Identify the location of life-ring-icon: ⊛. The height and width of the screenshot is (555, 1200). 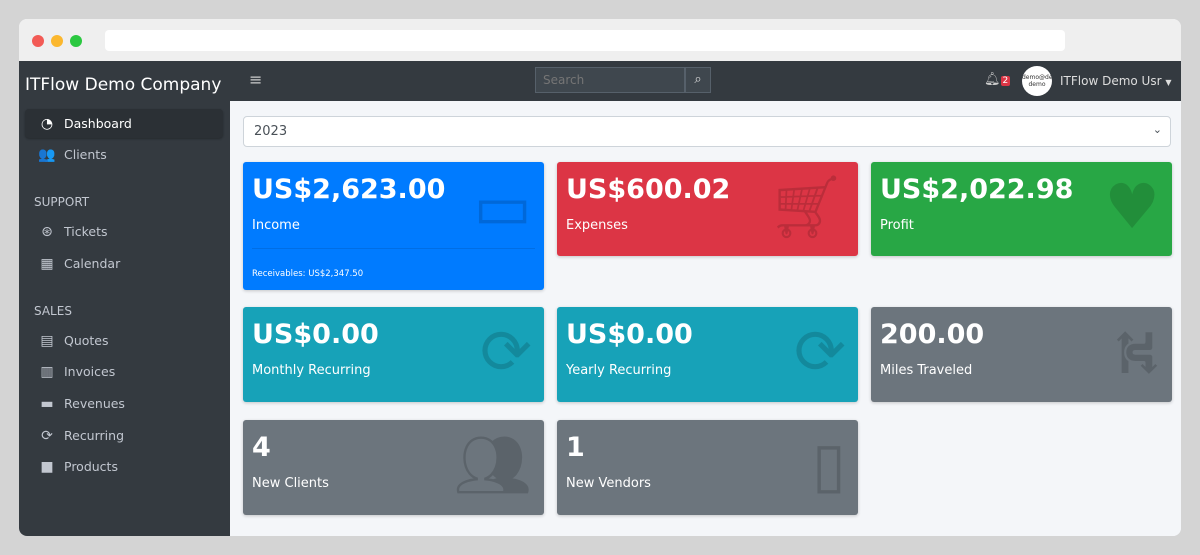
(47, 231).